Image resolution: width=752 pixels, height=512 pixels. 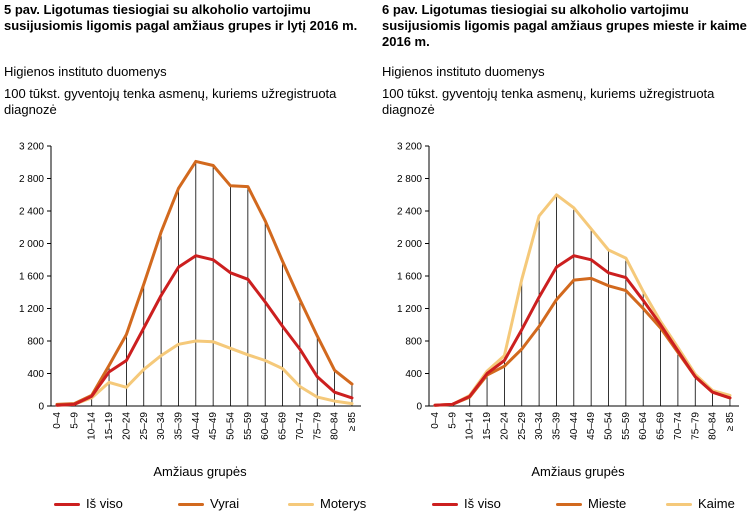 I want to click on legend-label: Mieste, so click(x=607, y=503).